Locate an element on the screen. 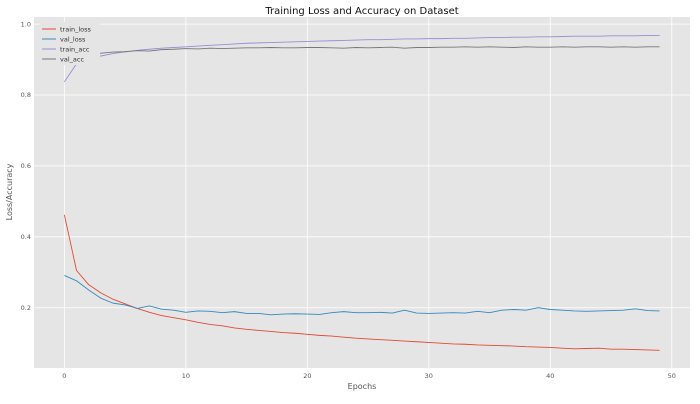 The image size is (700, 404). x-tick-label: 10 is located at coordinates (186, 376).